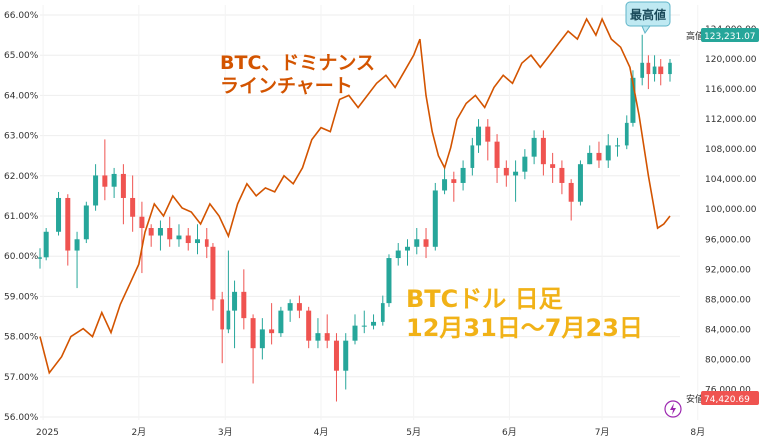 This screenshot has width=763, height=444. What do you see at coordinates (286, 86) in the screenshot?
I see `dominance-annotation-line2: ラインチャート` at bounding box center [286, 86].